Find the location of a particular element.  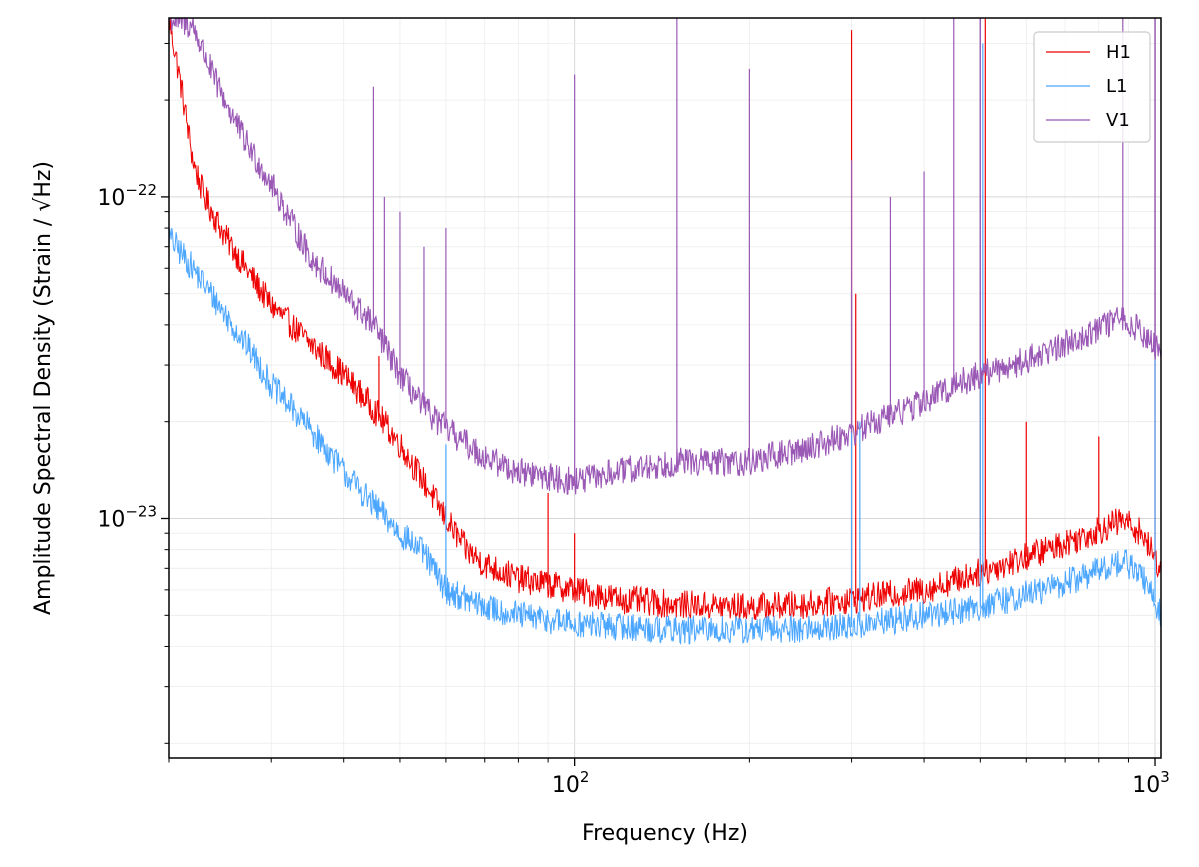

legend-label-v1: V1 is located at coordinates (1118, 120).